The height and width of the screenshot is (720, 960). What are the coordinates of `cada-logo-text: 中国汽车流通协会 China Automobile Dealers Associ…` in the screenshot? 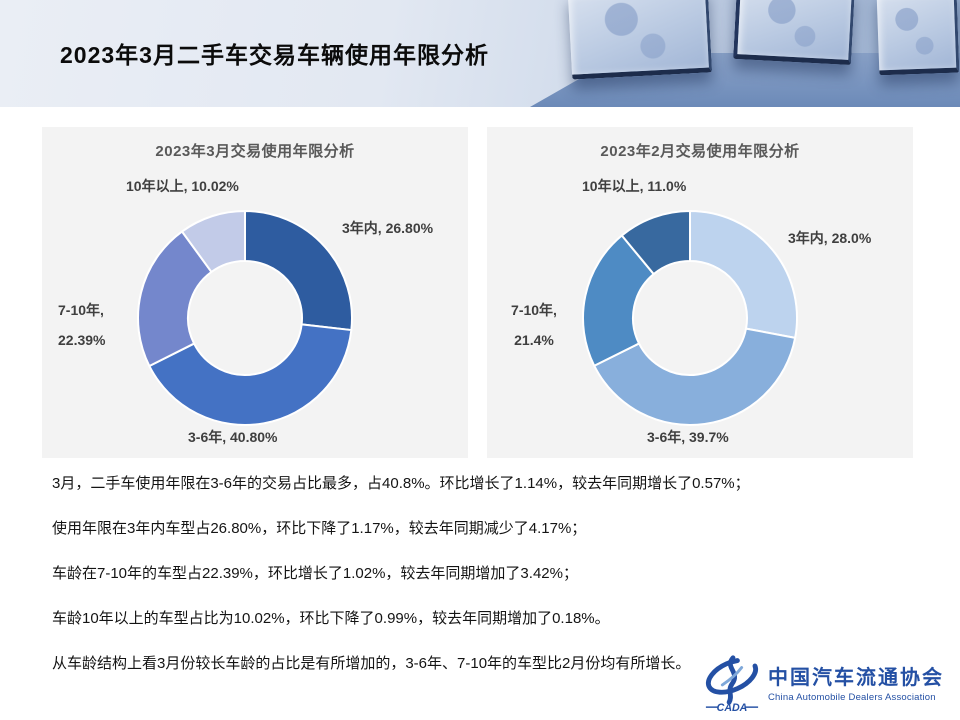 It's located at (856, 682).